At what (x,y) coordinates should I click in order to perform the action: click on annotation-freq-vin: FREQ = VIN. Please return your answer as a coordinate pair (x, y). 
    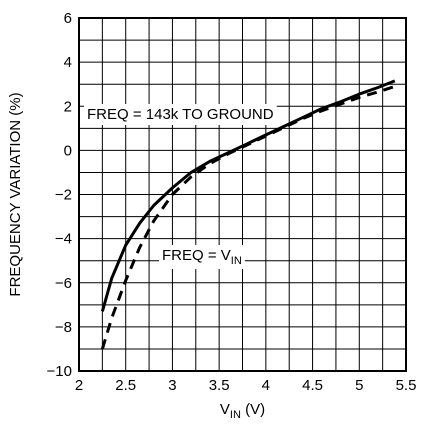
    Looking at the image, I should click on (202, 257).